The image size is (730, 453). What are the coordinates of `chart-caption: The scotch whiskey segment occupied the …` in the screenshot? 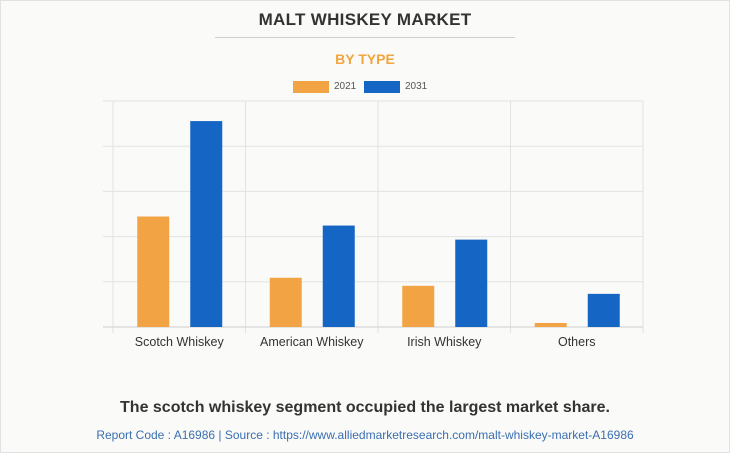 It's located at (365, 407).